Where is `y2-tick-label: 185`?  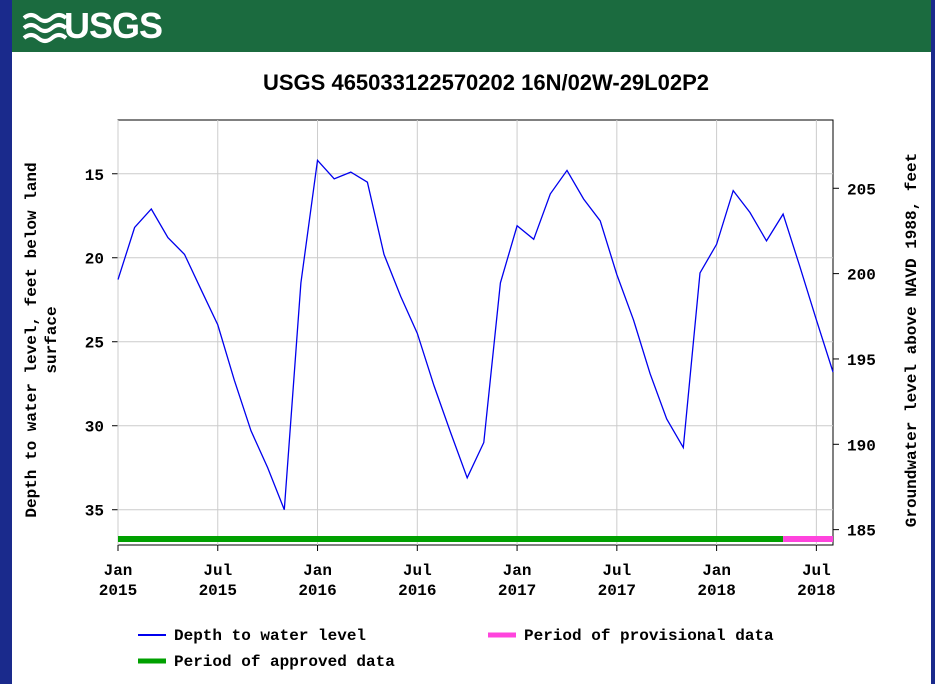
y2-tick-label: 185 is located at coordinates (861, 532).